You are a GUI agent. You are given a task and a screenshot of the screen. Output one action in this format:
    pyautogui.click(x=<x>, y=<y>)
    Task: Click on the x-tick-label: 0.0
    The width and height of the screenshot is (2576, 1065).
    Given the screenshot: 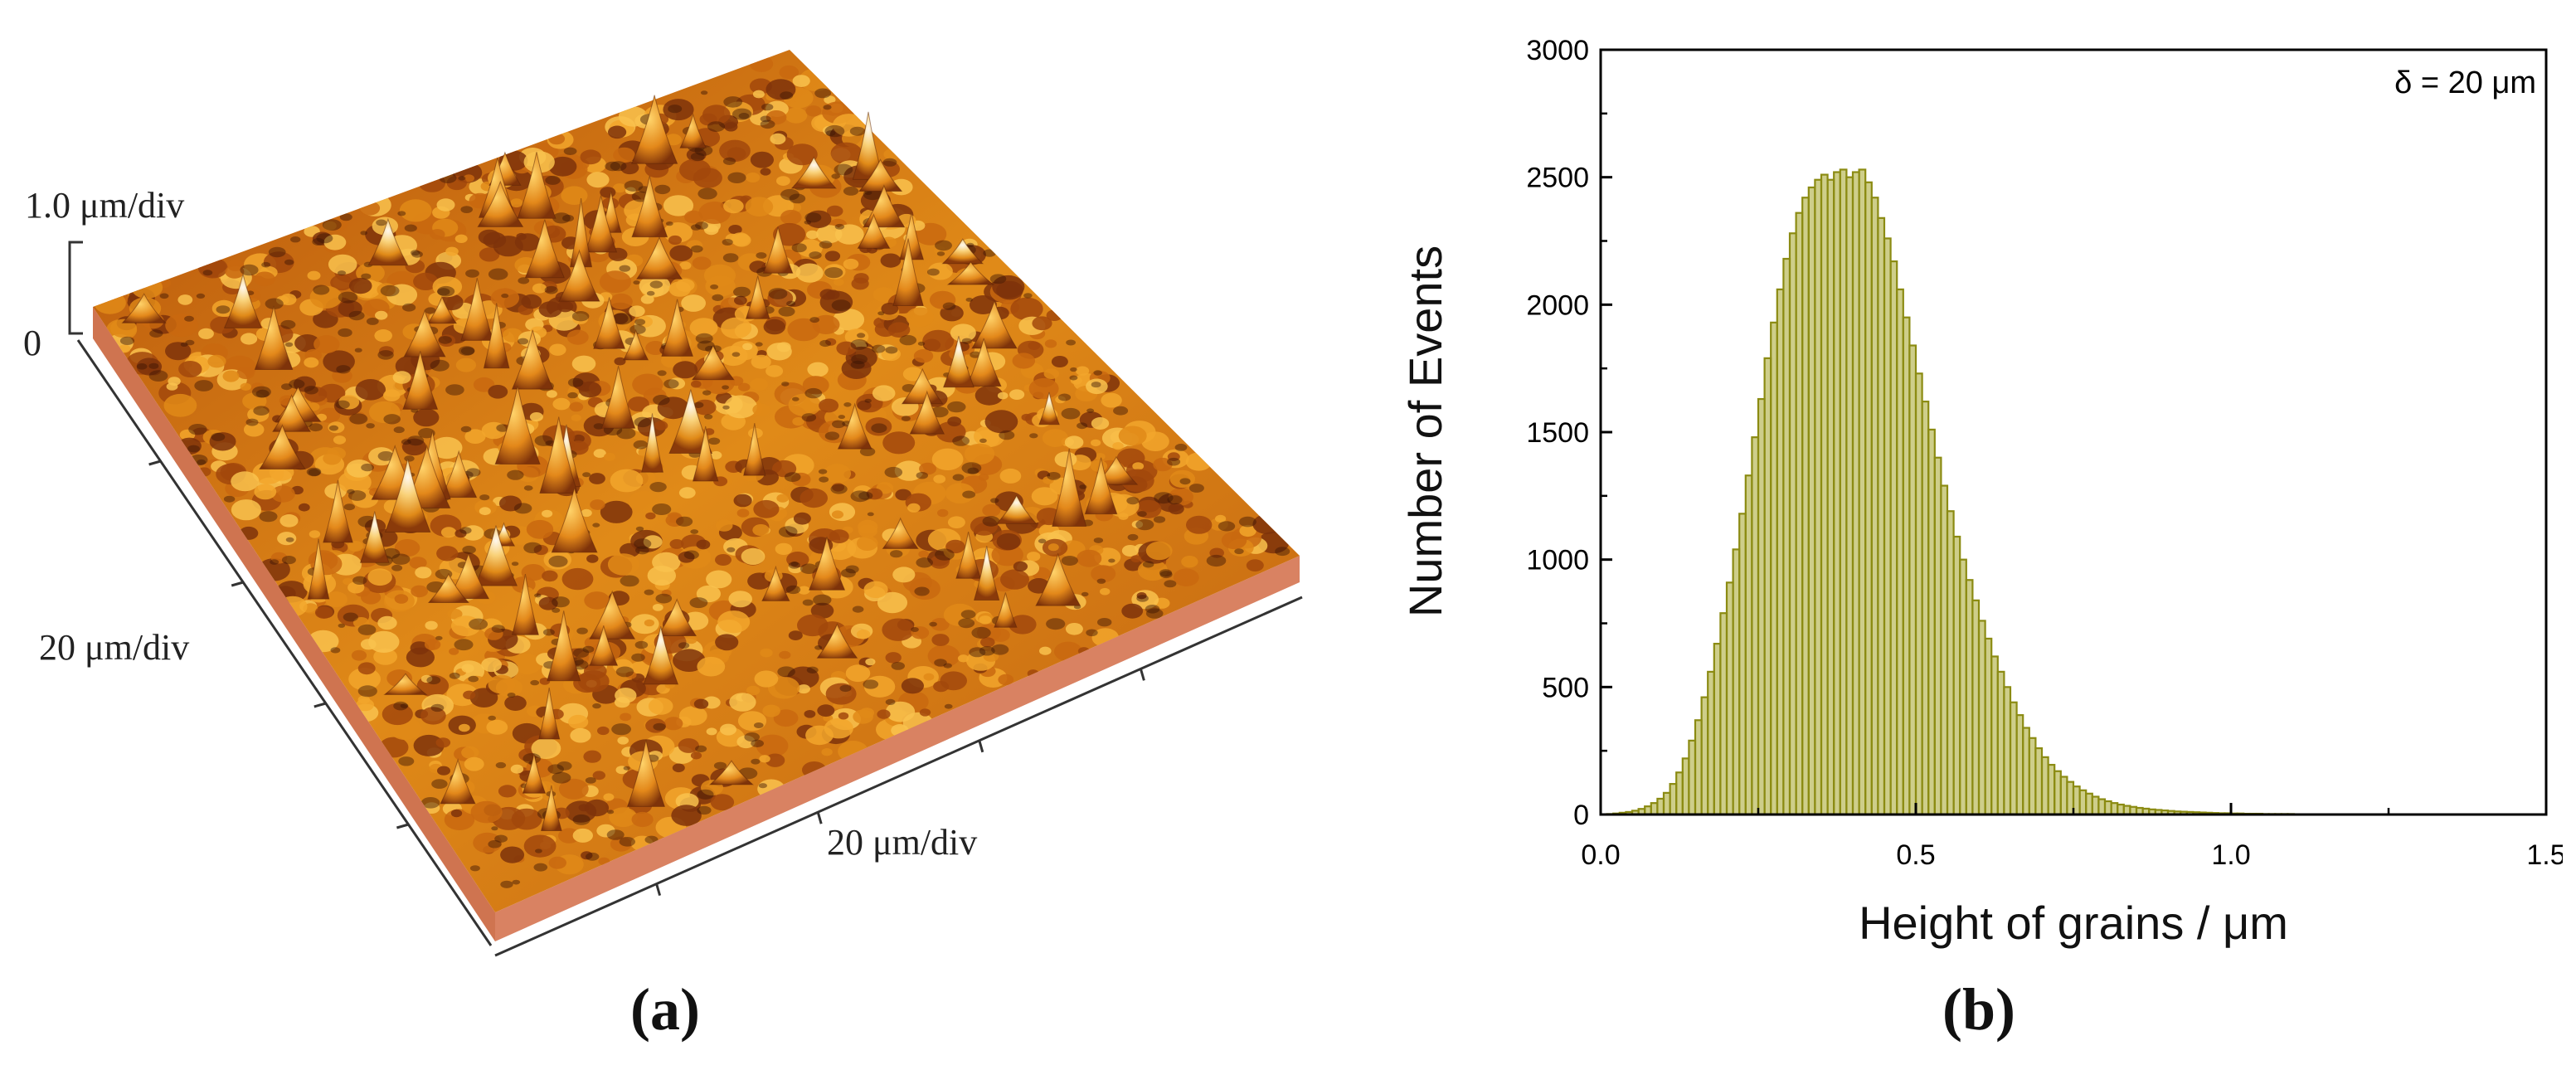 What is the action you would take?
    pyautogui.click(x=1601, y=855)
    